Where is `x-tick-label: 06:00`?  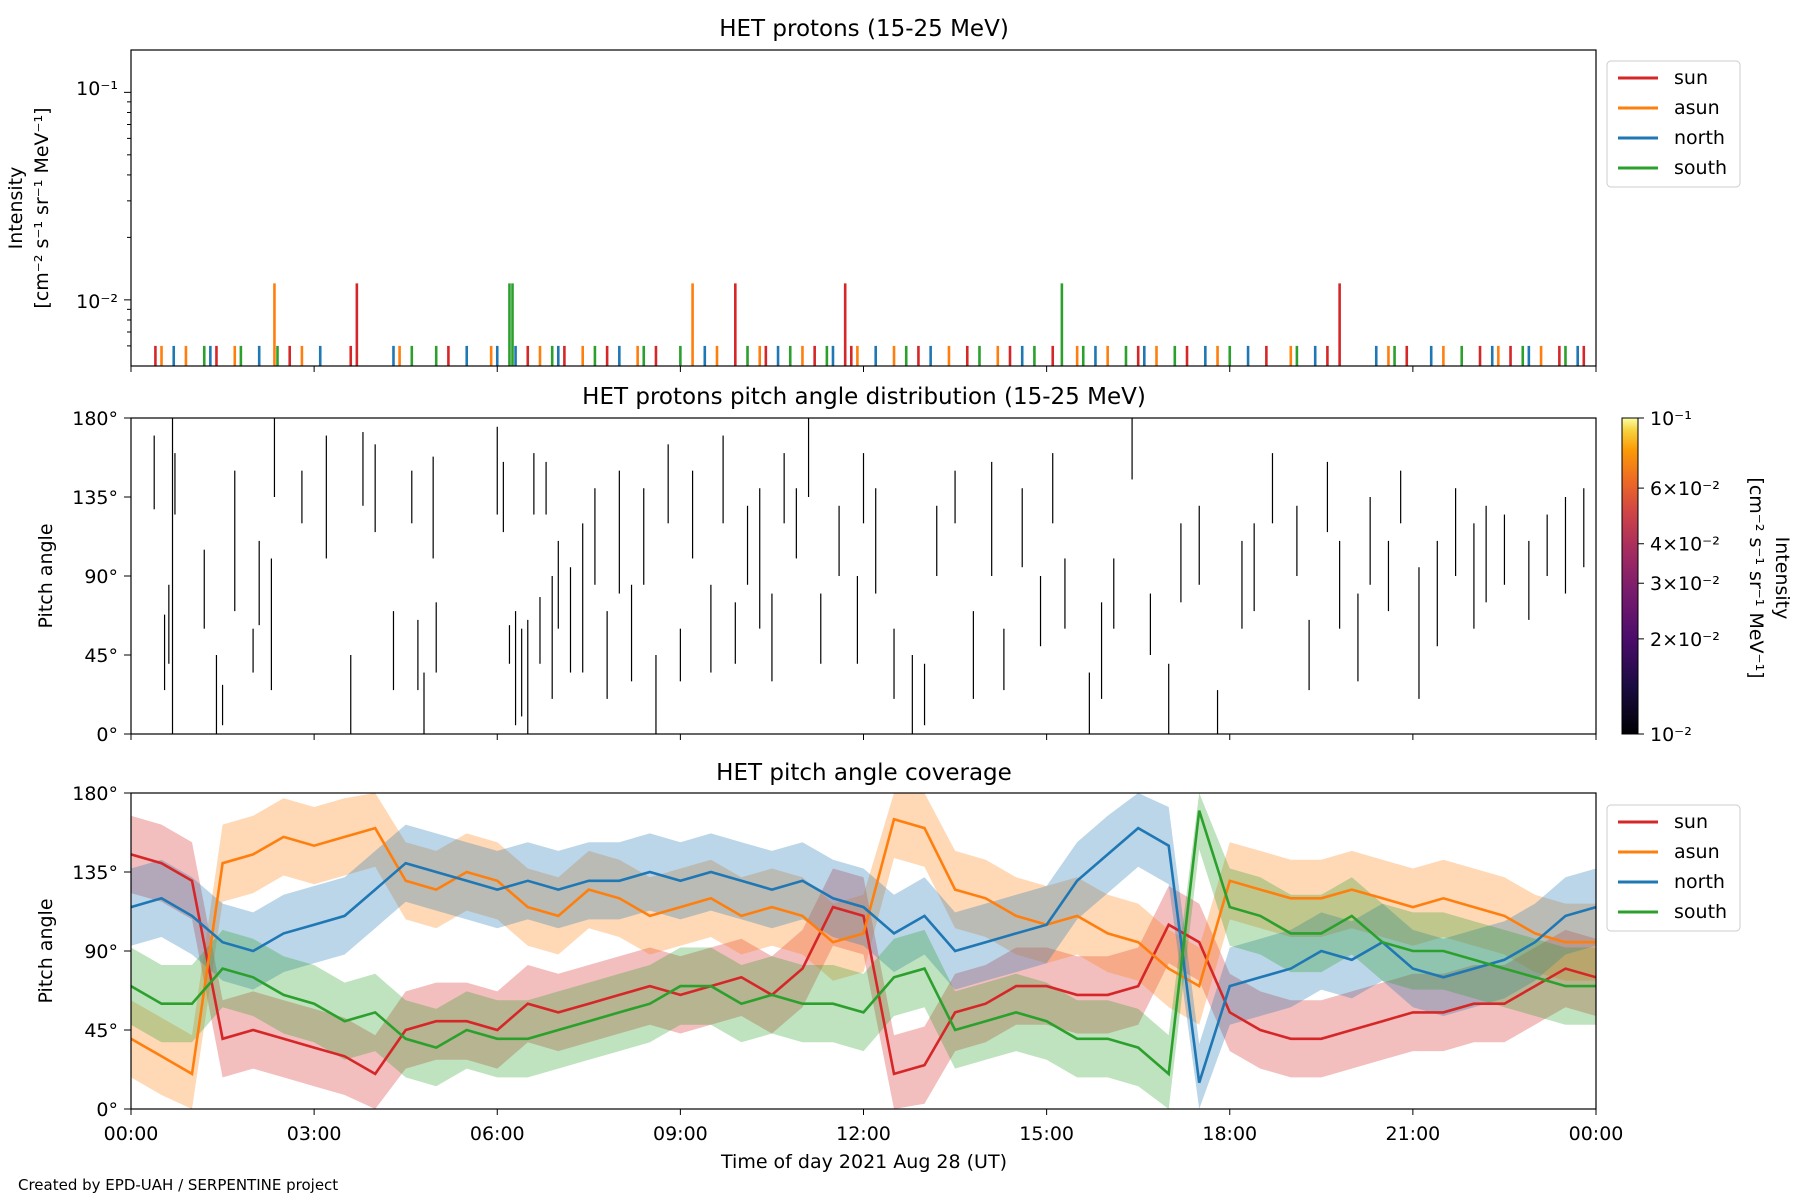
x-tick-label: 06:00 is located at coordinates (497, 1134).